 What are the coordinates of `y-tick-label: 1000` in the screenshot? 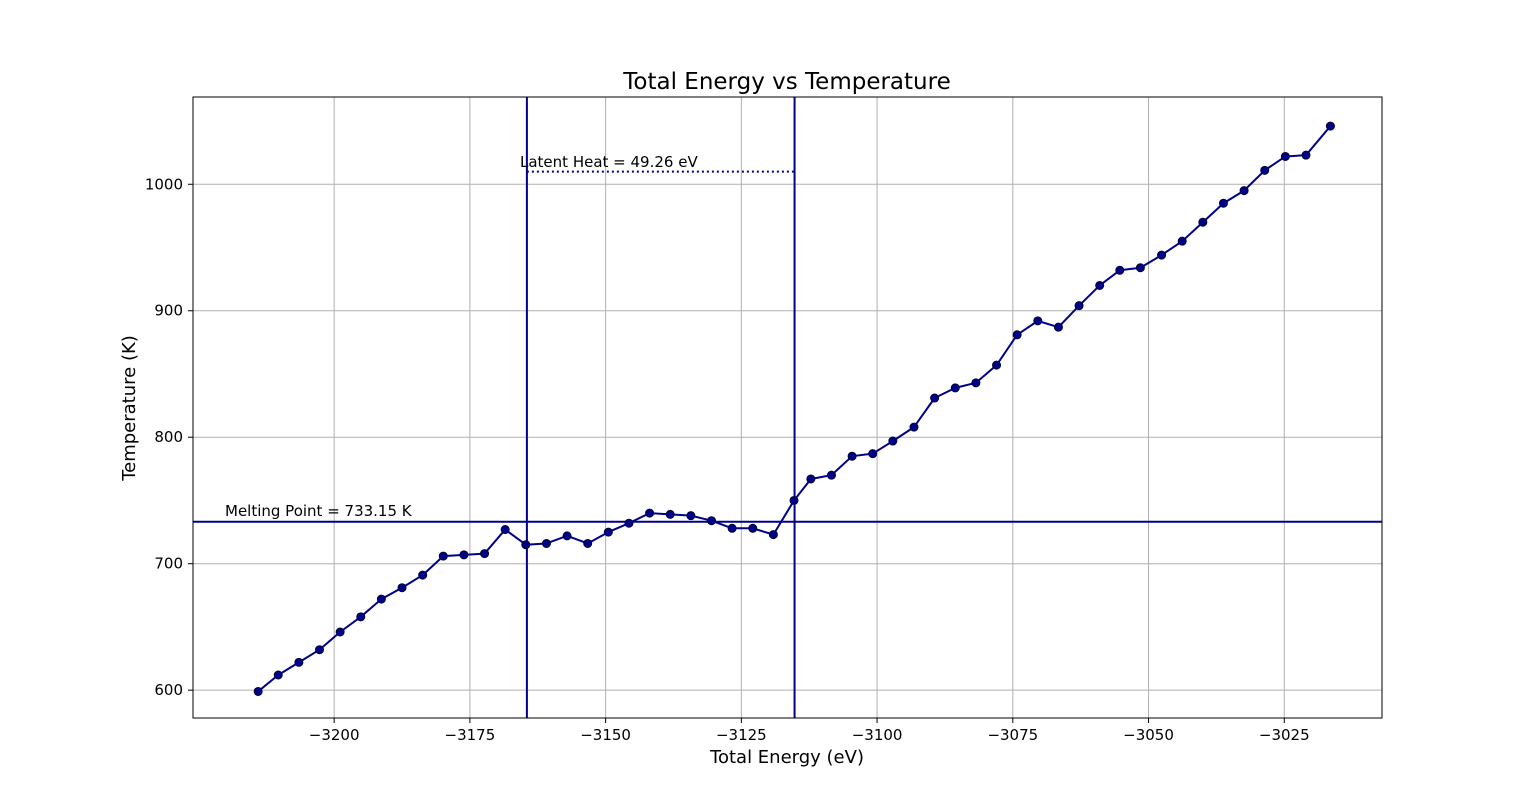 It's located at (164, 184).